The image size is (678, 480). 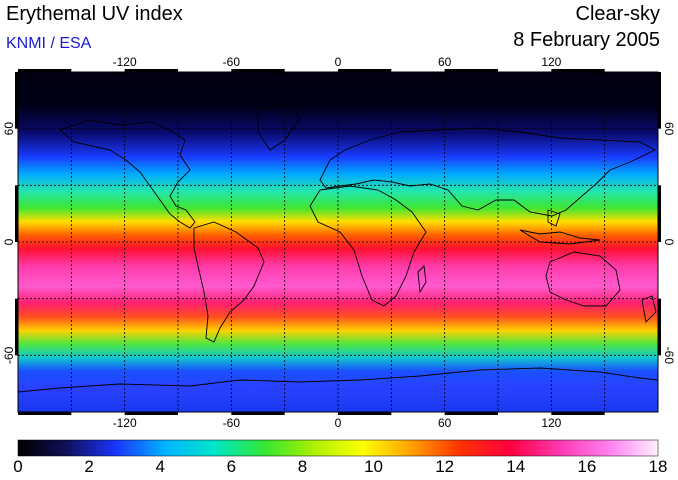 I want to click on new-zealand-outline, so click(x=649, y=309).